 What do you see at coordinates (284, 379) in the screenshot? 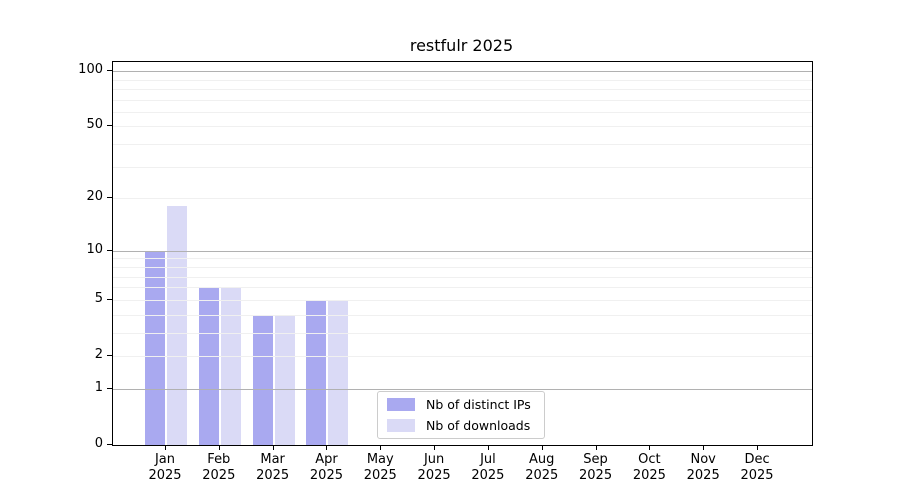
I see `bar-downloads-mar` at bounding box center [284, 379].